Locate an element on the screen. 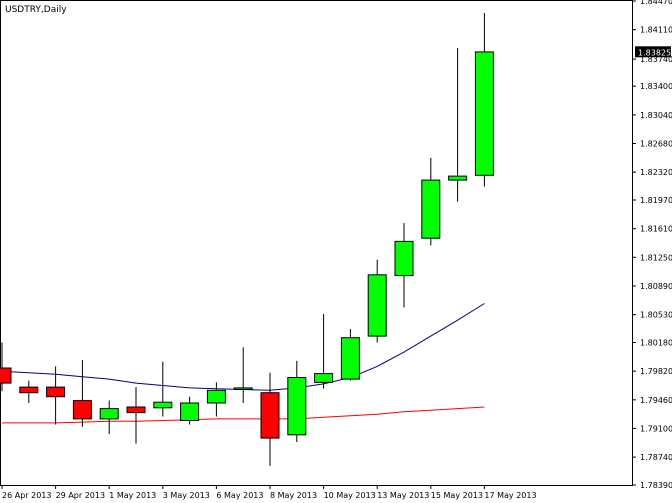 The image size is (672, 503). y-tick-label: 1.84470 is located at coordinates (656, 3).